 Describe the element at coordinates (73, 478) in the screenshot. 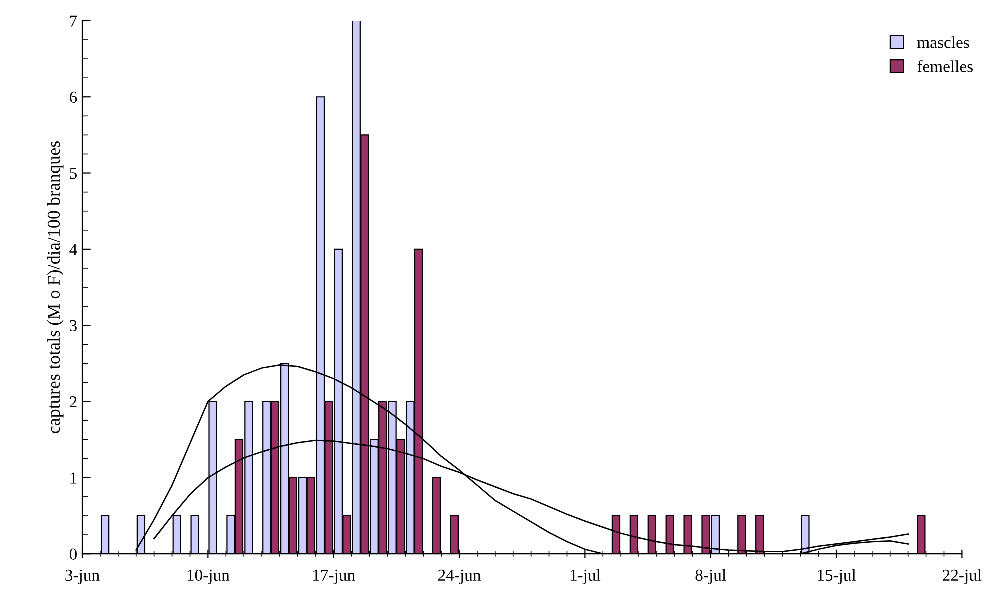

I see `y-tick-label: 1` at that location.